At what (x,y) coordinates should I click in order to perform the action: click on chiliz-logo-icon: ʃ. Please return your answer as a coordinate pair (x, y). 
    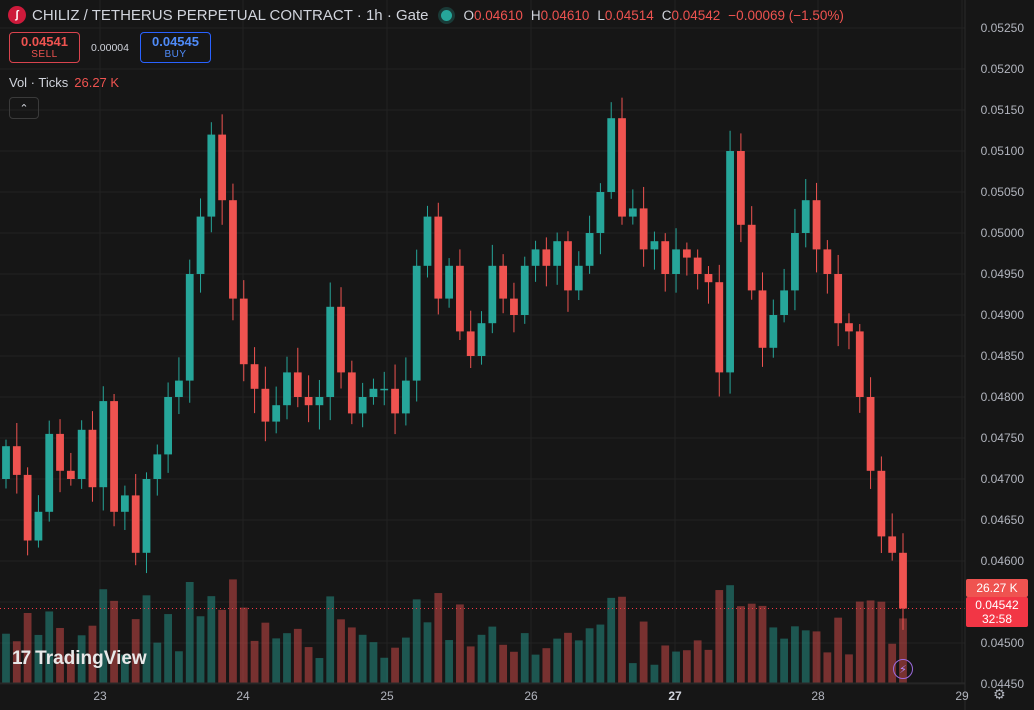
    Looking at the image, I should click on (17, 15).